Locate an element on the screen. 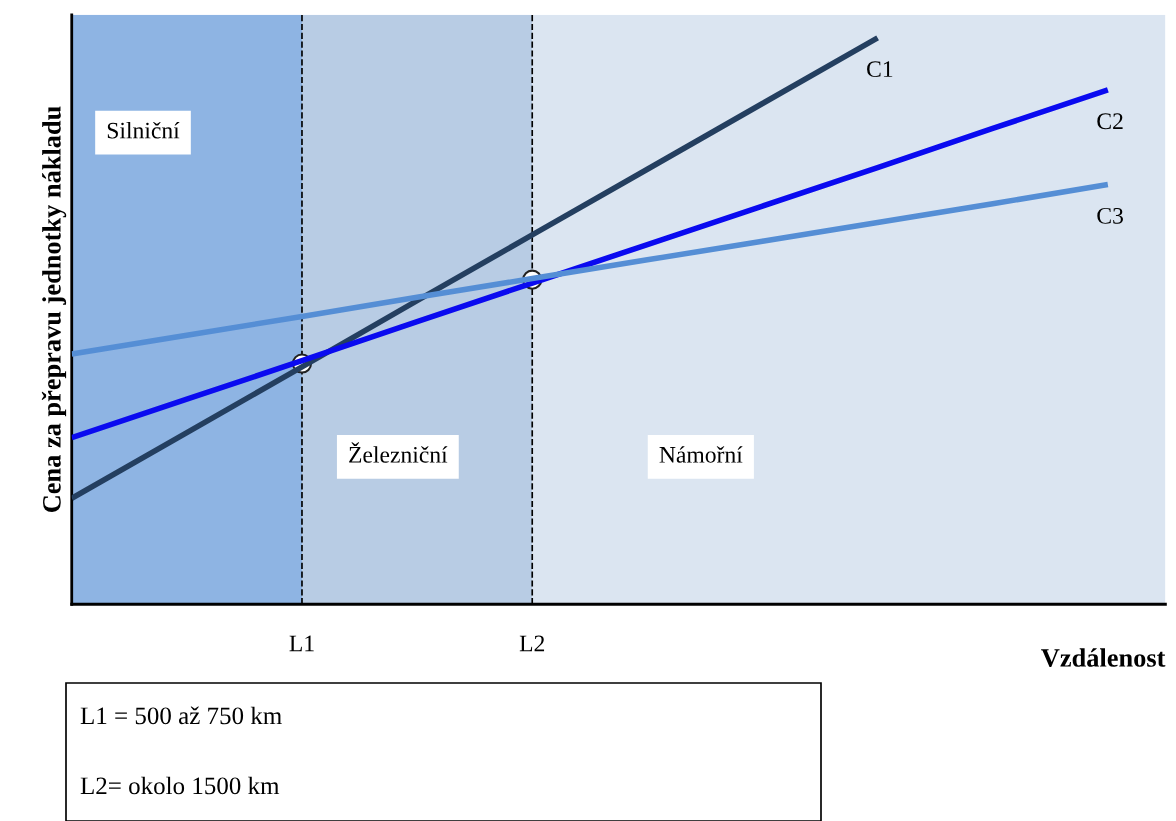 Image resolution: width=1176 pixels, height=821 pixels. x-tick-label: L1 is located at coordinates (301, 643).